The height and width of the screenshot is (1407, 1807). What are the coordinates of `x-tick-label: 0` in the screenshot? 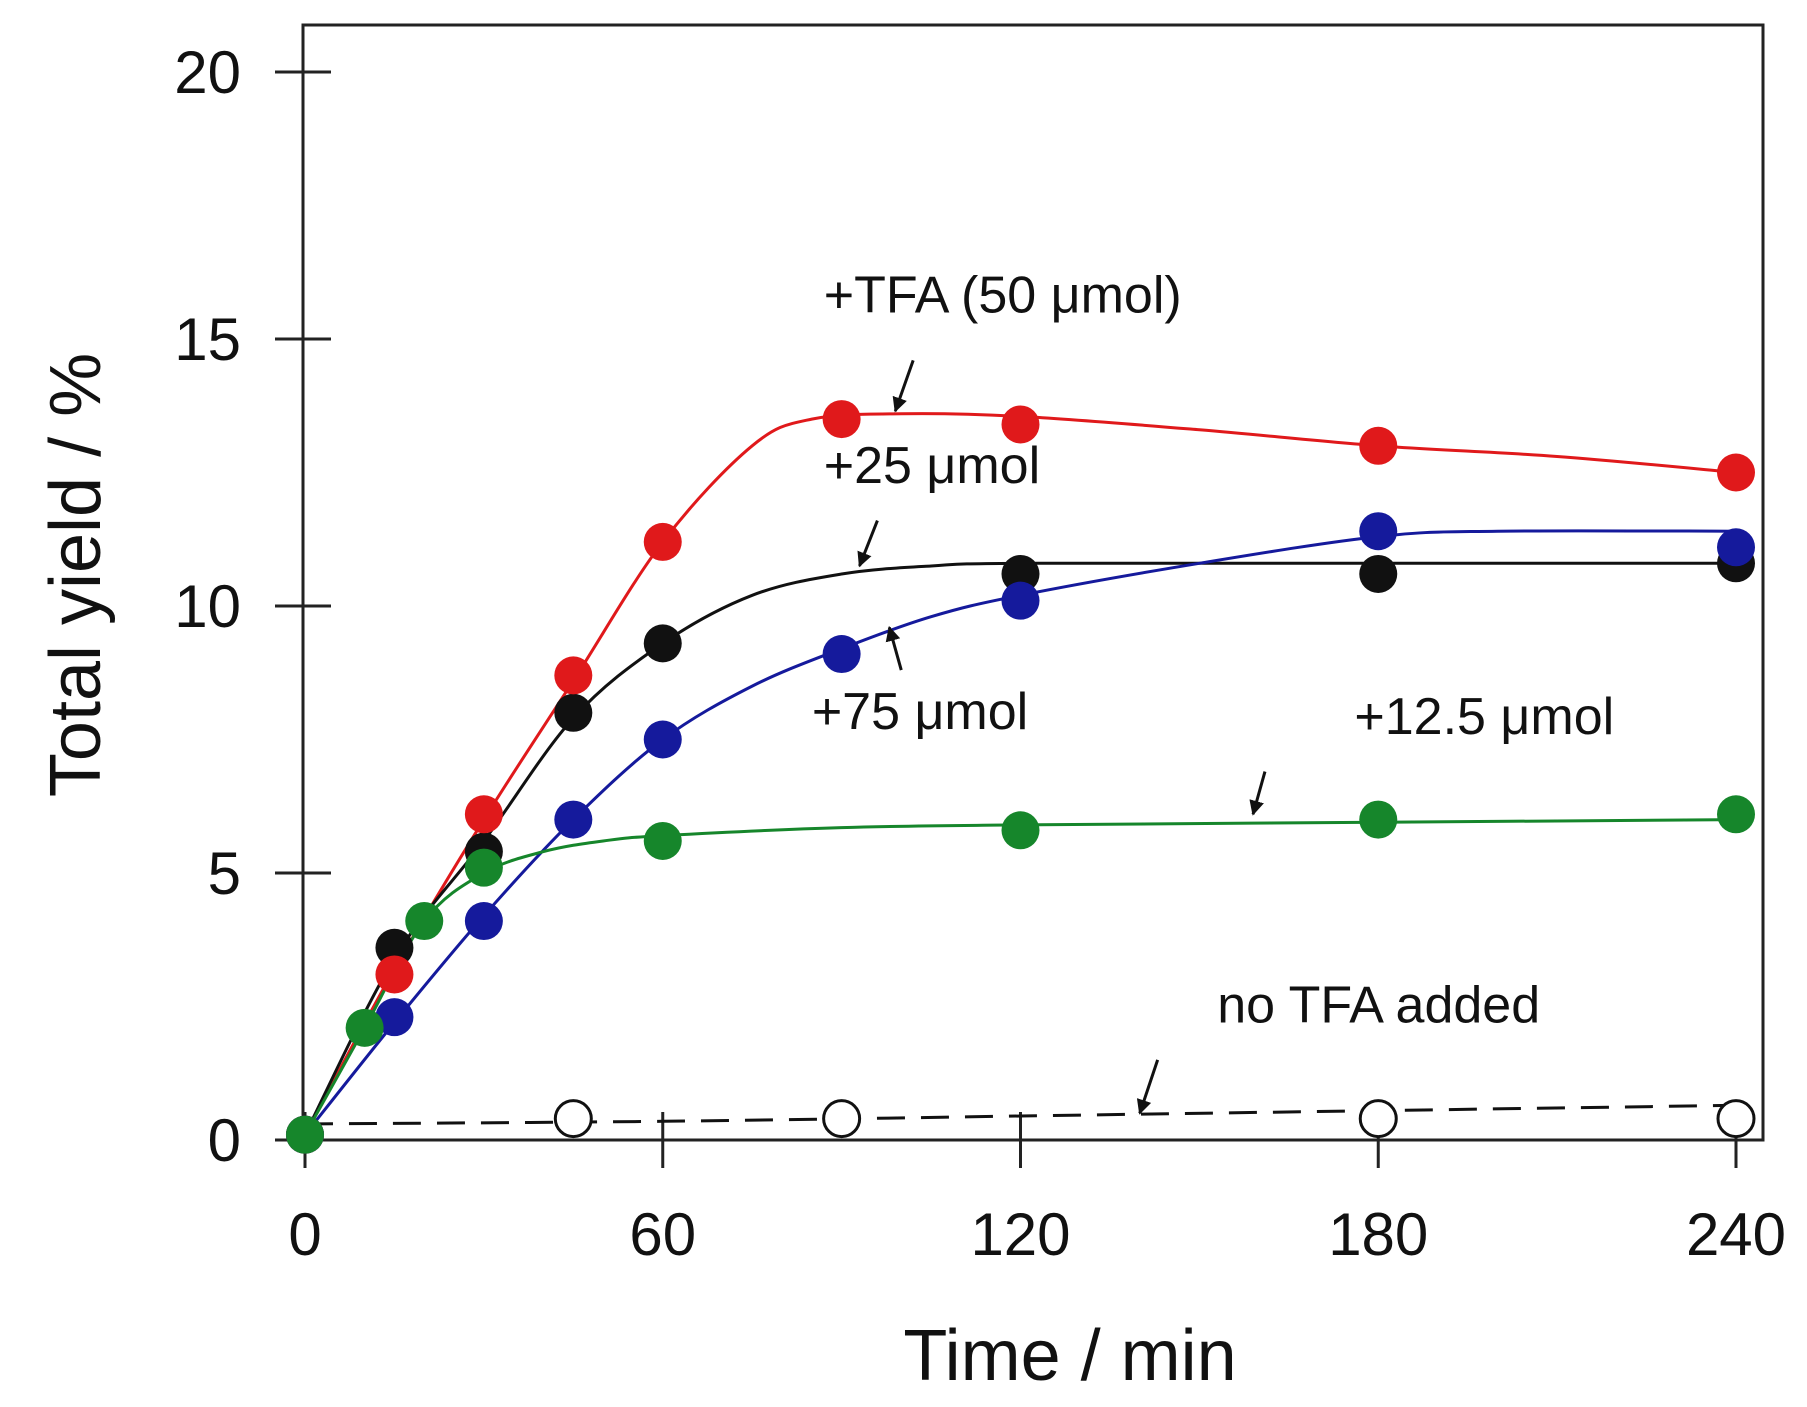 It's located at (304, 1234).